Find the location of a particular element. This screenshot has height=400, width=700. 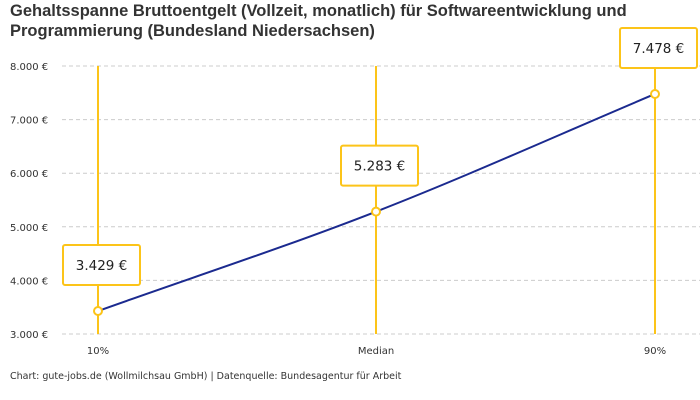

data-label: 3.429 € is located at coordinates (102, 266).